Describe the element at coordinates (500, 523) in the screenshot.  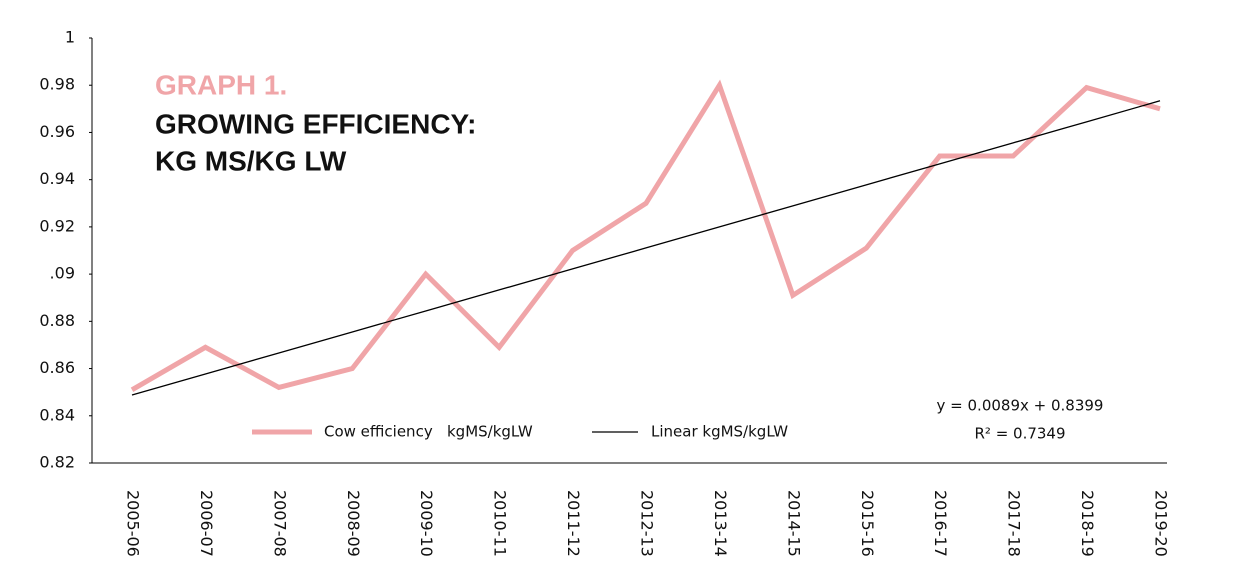
I see `x-tick-label: 2010-11` at that location.